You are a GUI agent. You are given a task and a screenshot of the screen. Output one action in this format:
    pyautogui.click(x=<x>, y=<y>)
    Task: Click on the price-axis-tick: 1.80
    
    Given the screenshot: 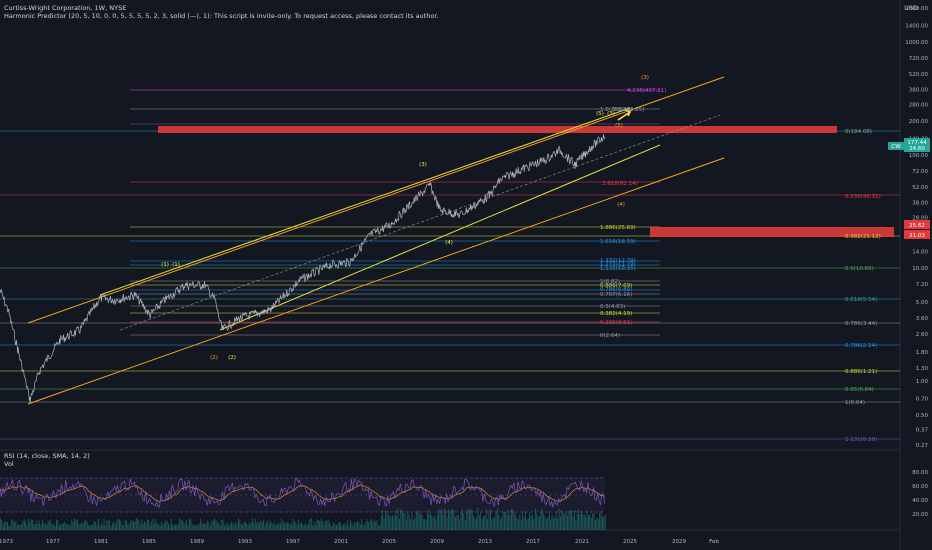 What is the action you would take?
    pyautogui.click(x=922, y=353)
    